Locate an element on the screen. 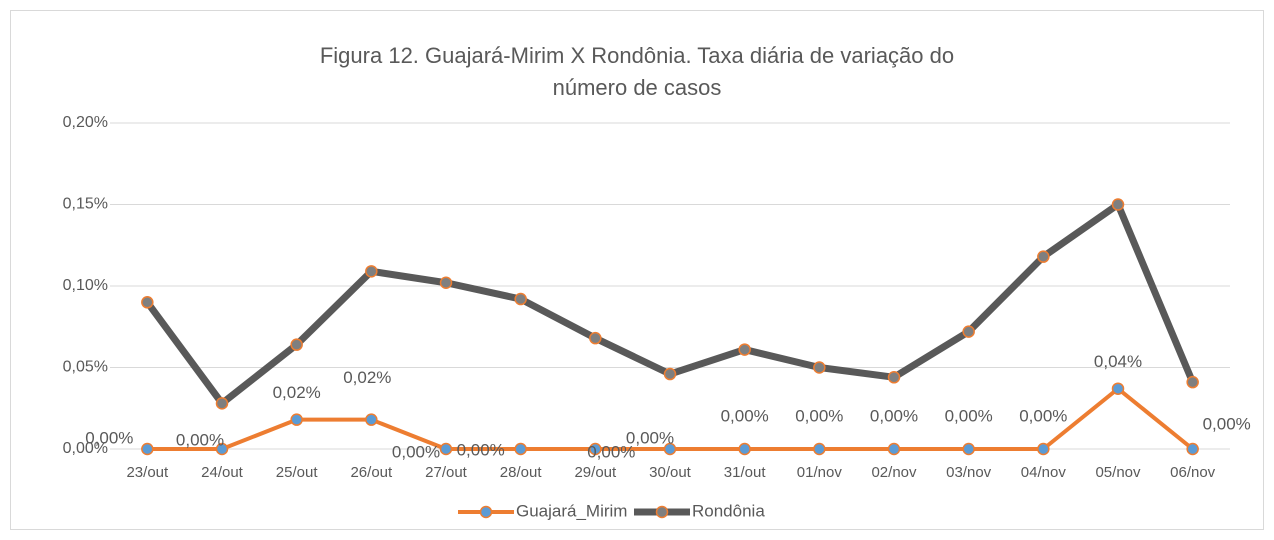  x-tick-label: 02/nov is located at coordinates (894, 472).